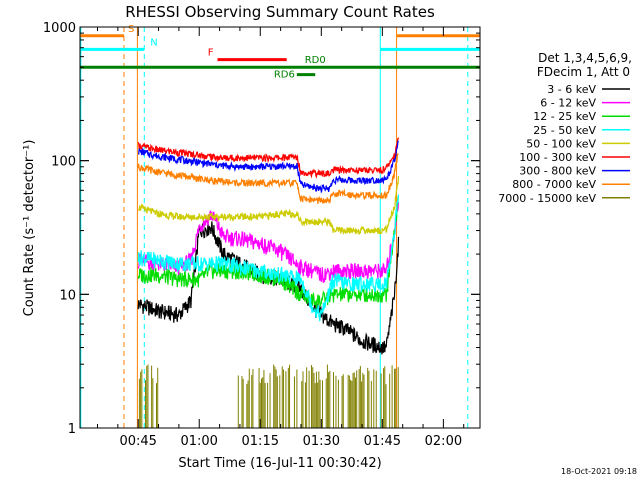 The height and width of the screenshot is (480, 640). I want to click on series-6-12-kev, so click(268, 242).